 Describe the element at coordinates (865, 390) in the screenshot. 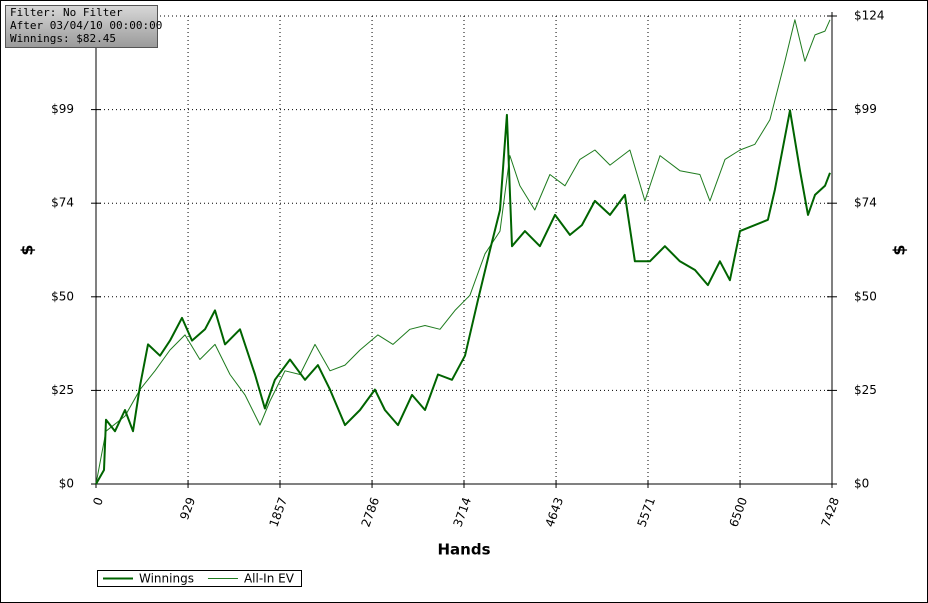

I see `y2-tick-label: $25` at that location.